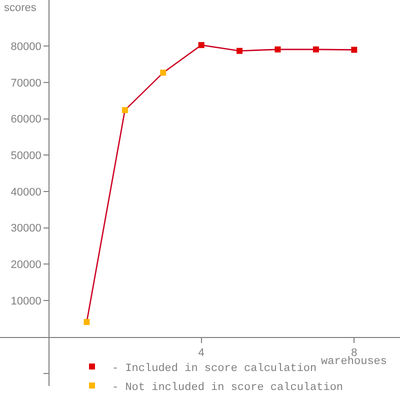 This screenshot has height=400, width=400. Describe the element at coordinates (20, 8) in the screenshot. I see `y-axis-title: scores` at that location.